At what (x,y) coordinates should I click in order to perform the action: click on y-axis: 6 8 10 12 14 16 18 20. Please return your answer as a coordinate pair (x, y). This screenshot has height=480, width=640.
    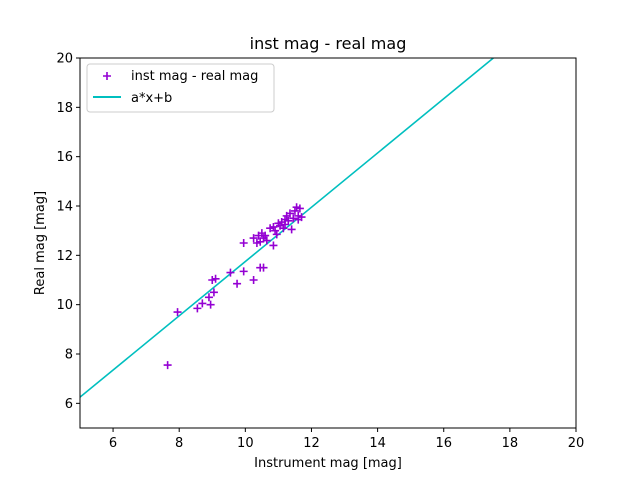
    Looking at the image, I should click on (68, 232).